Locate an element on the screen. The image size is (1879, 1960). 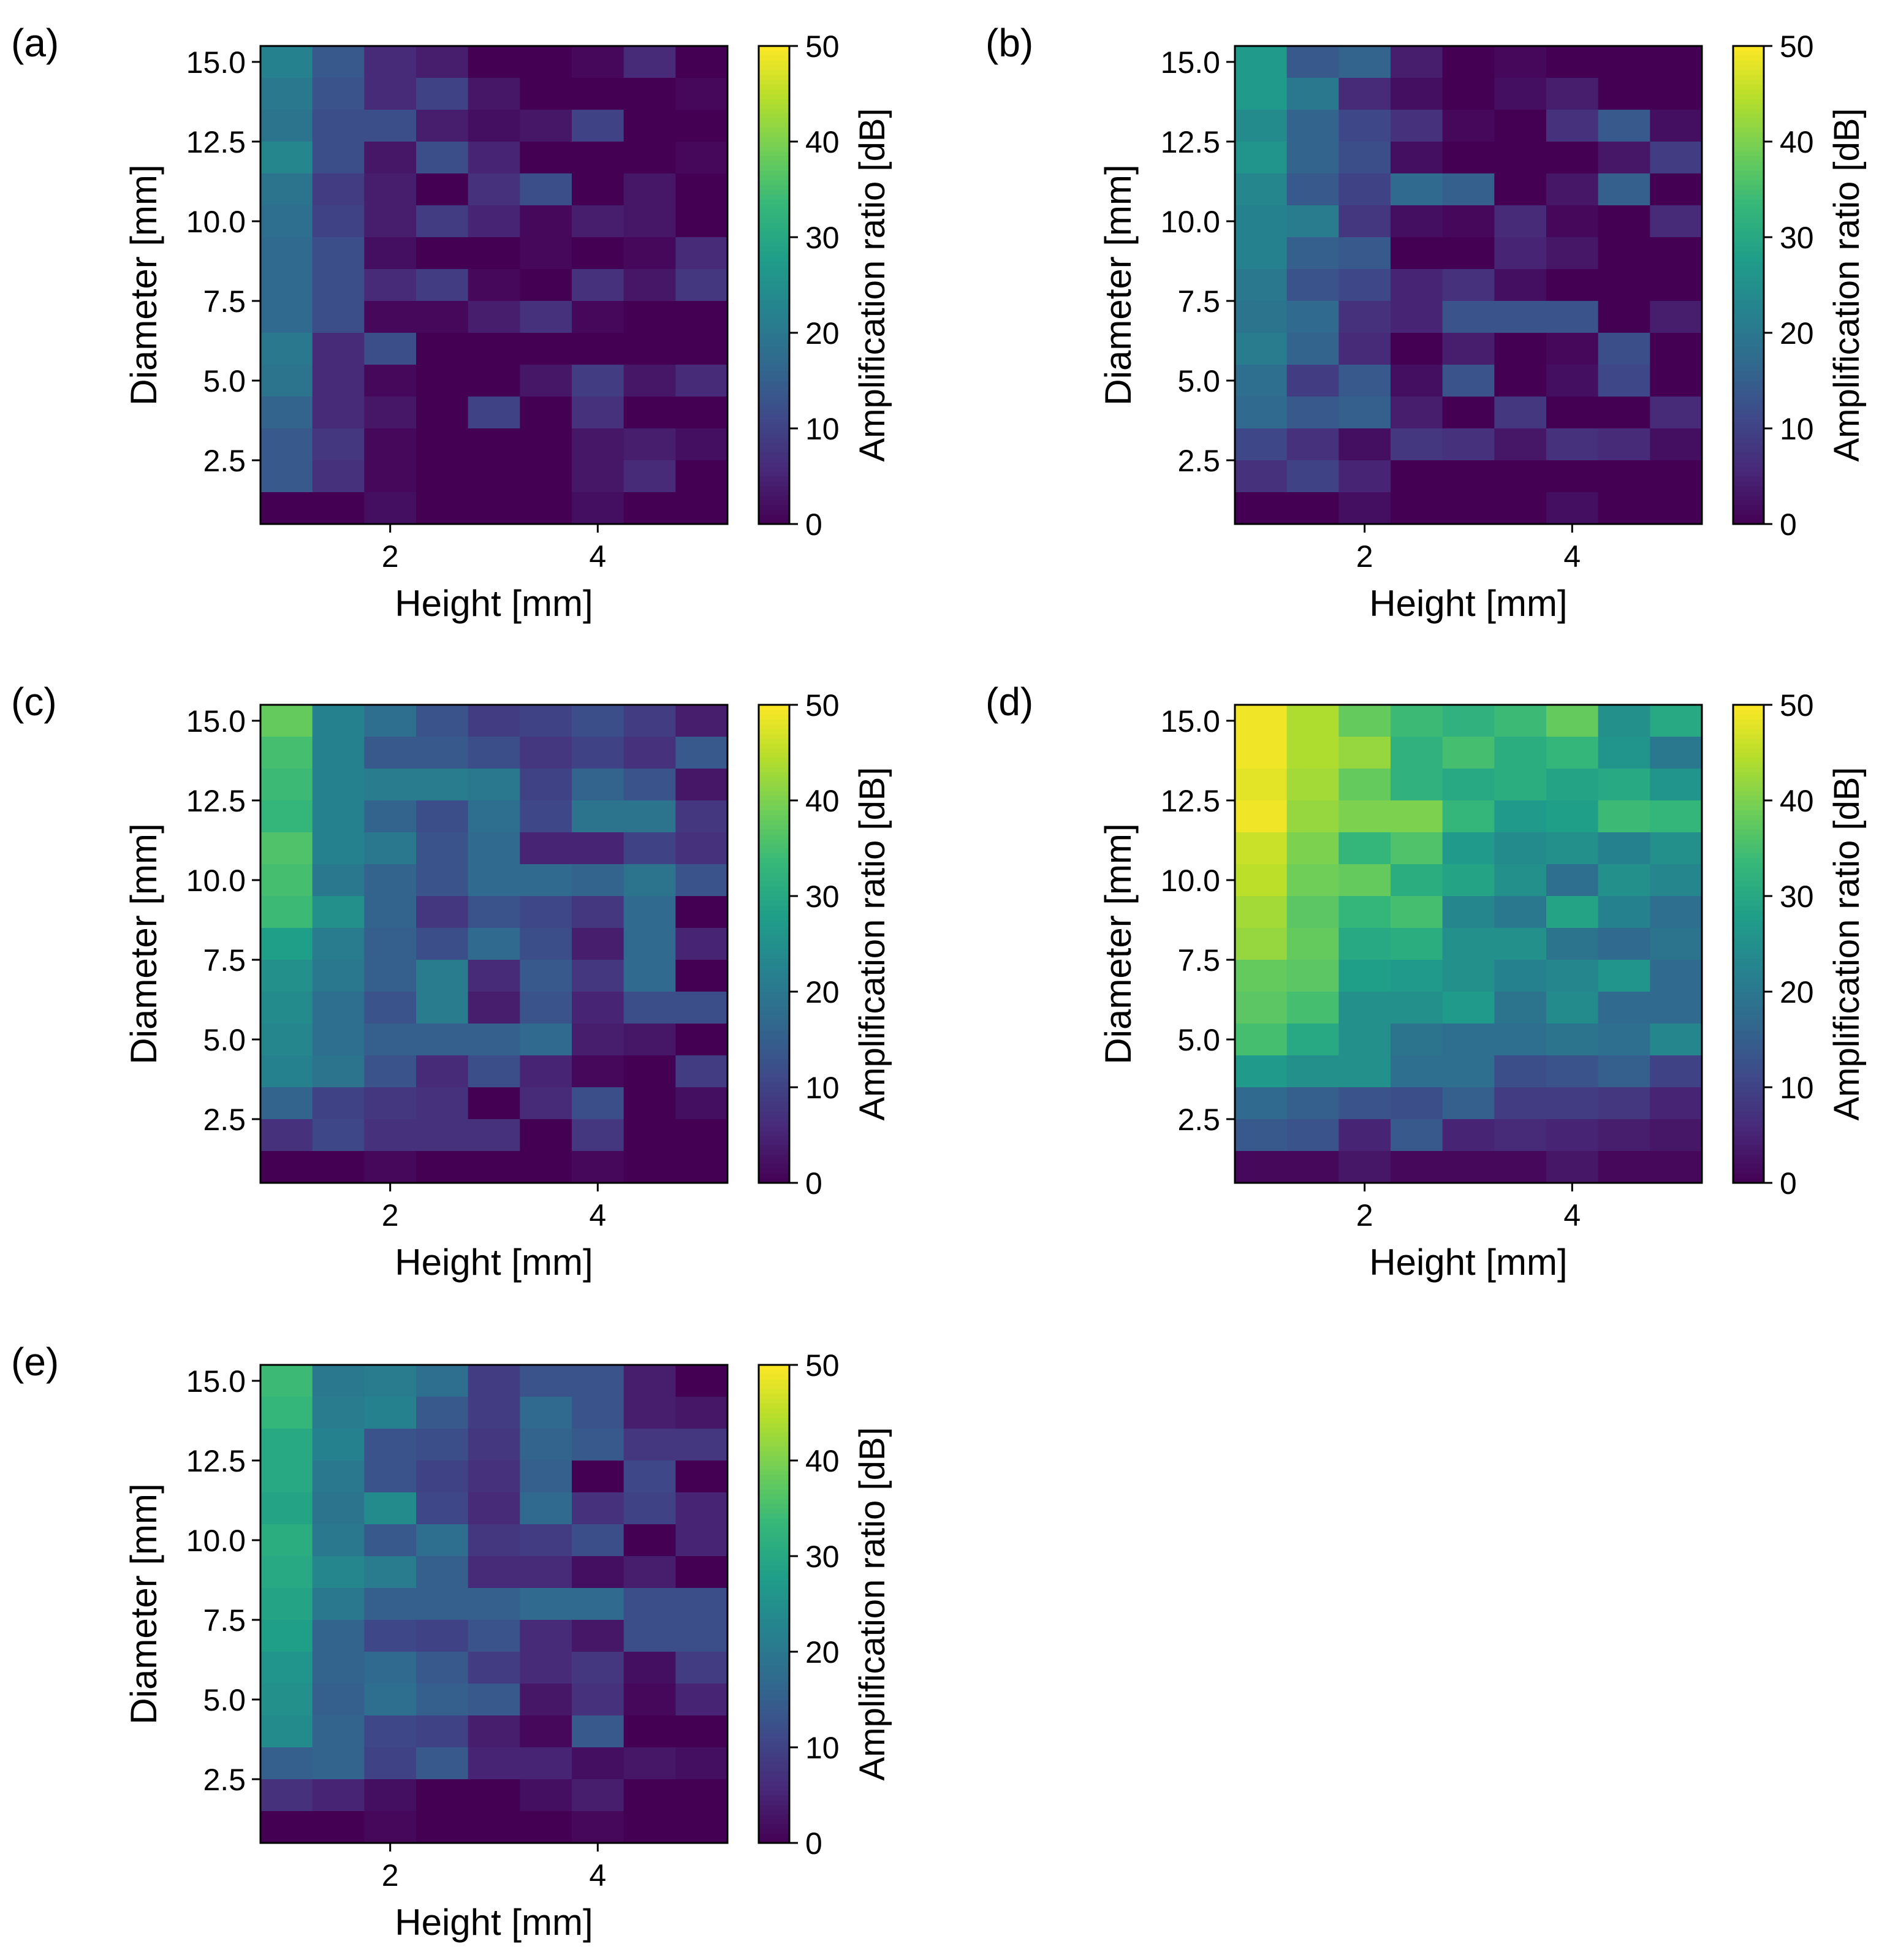
panel-label: (d) is located at coordinates (1009, 702).